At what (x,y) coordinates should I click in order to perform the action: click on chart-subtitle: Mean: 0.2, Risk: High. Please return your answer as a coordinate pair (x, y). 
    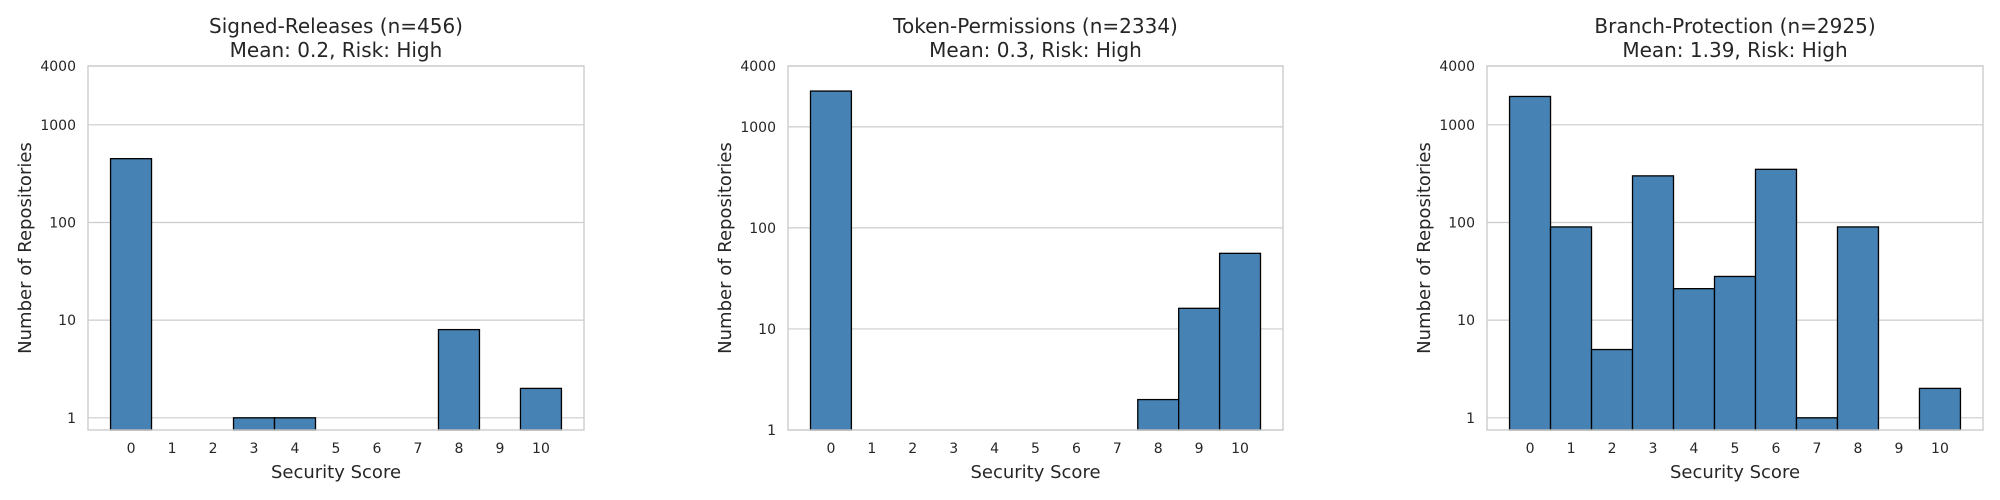
    Looking at the image, I should click on (336, 50).